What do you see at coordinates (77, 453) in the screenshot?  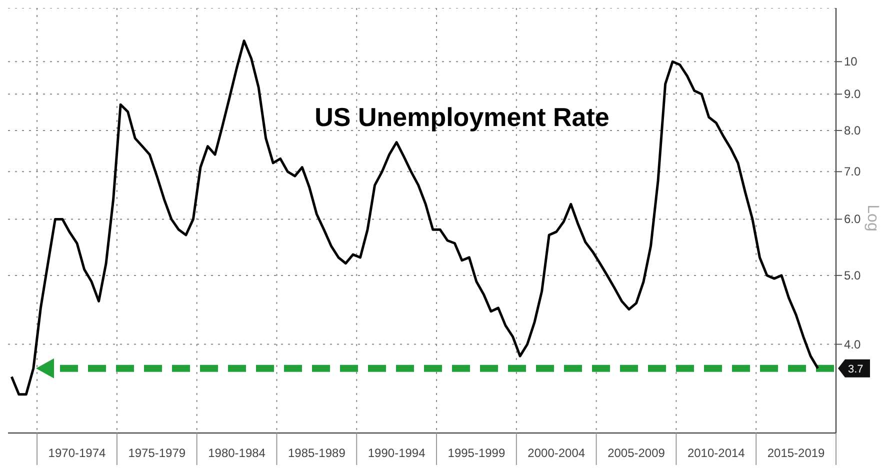 I see `x-tick-label: 1970-1974` at bounding box center [77, 453].